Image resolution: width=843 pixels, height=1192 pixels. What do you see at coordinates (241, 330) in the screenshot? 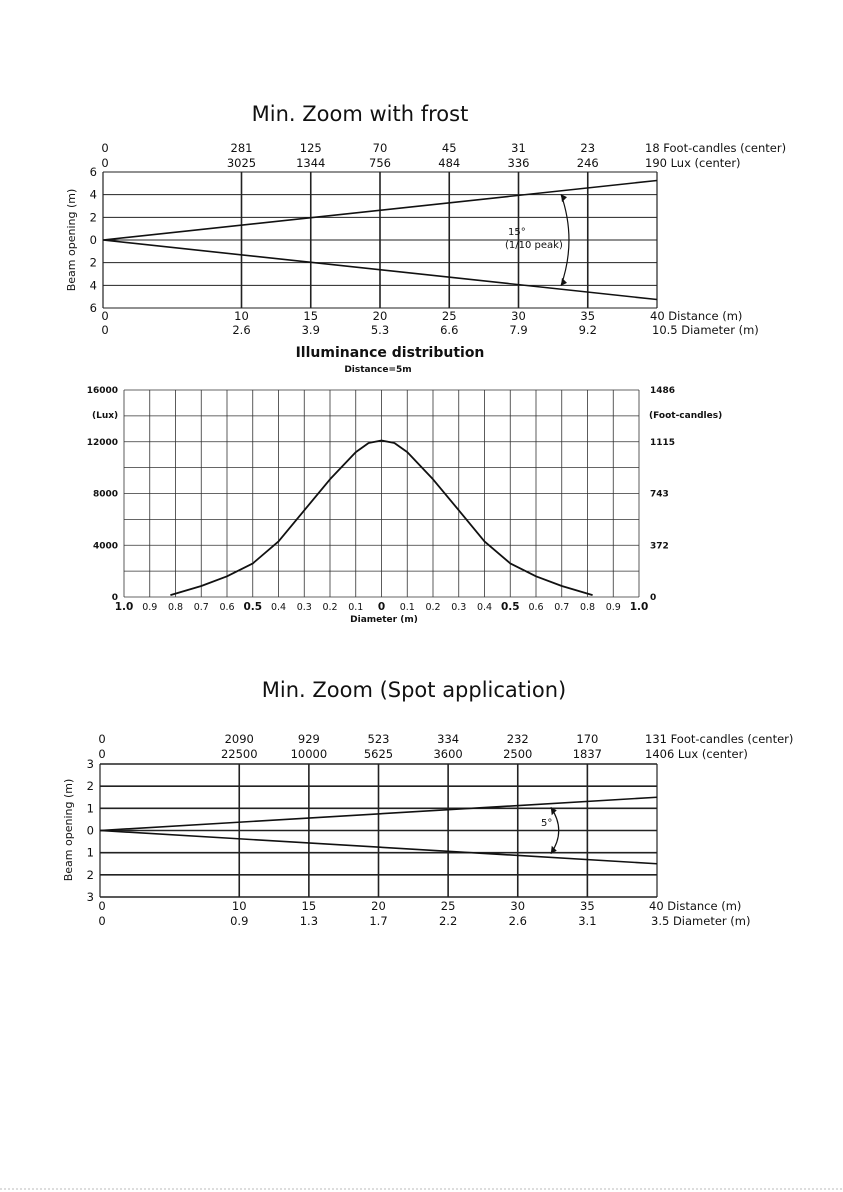
I see `diameter-value: 2.6` at bounding box center [241, 330].